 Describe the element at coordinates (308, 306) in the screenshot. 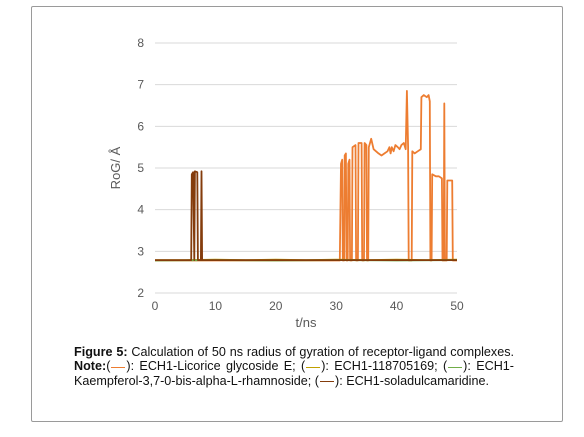

I see `x-tick-labels: 0 10 20 30 40 50` at that location.